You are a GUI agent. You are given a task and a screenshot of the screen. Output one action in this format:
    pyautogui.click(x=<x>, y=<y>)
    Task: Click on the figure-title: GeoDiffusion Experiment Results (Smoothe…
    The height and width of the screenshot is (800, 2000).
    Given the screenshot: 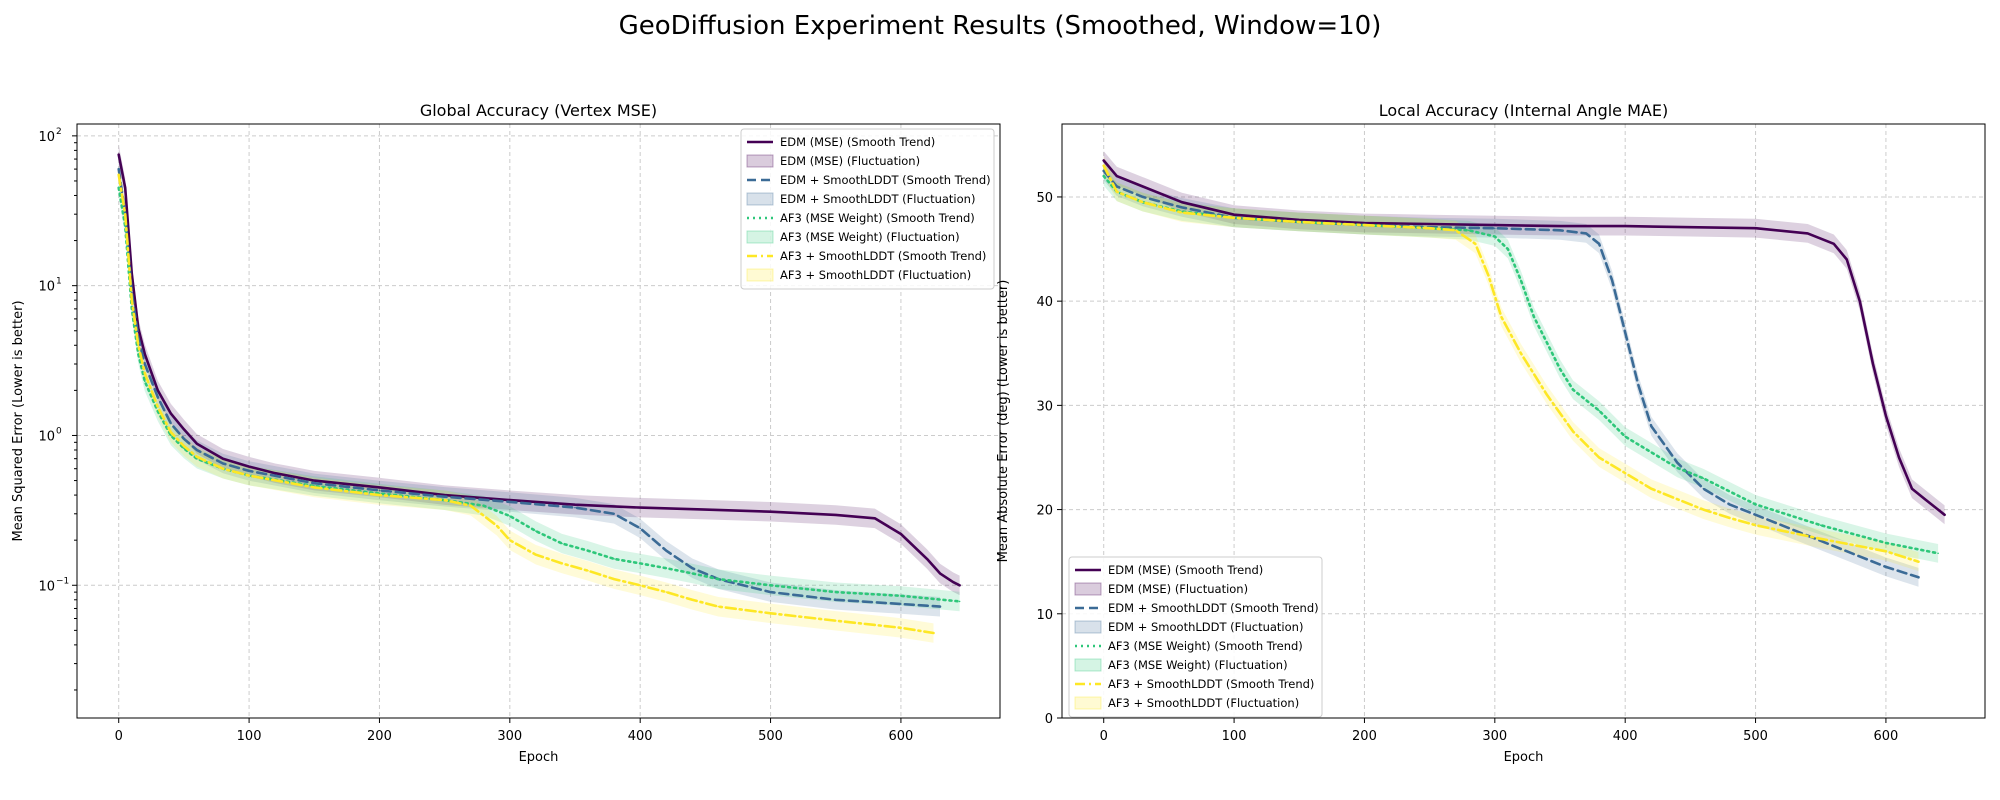 What is the action you would take?
    pyautogui.click(x=1000, y=26)
    